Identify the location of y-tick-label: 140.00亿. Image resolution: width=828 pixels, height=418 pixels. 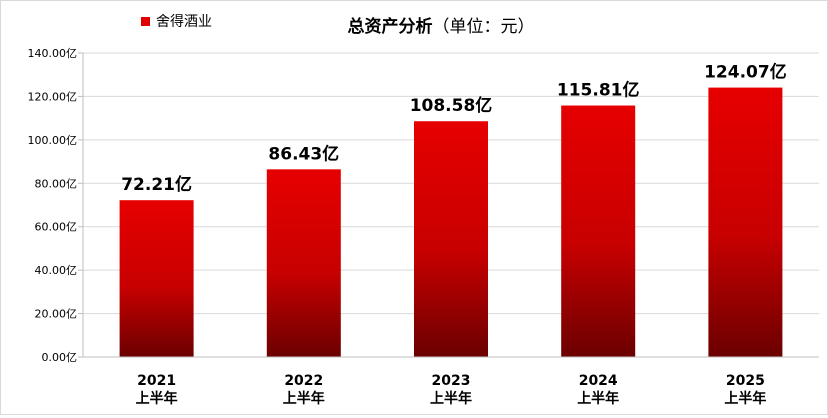
(53, 53).